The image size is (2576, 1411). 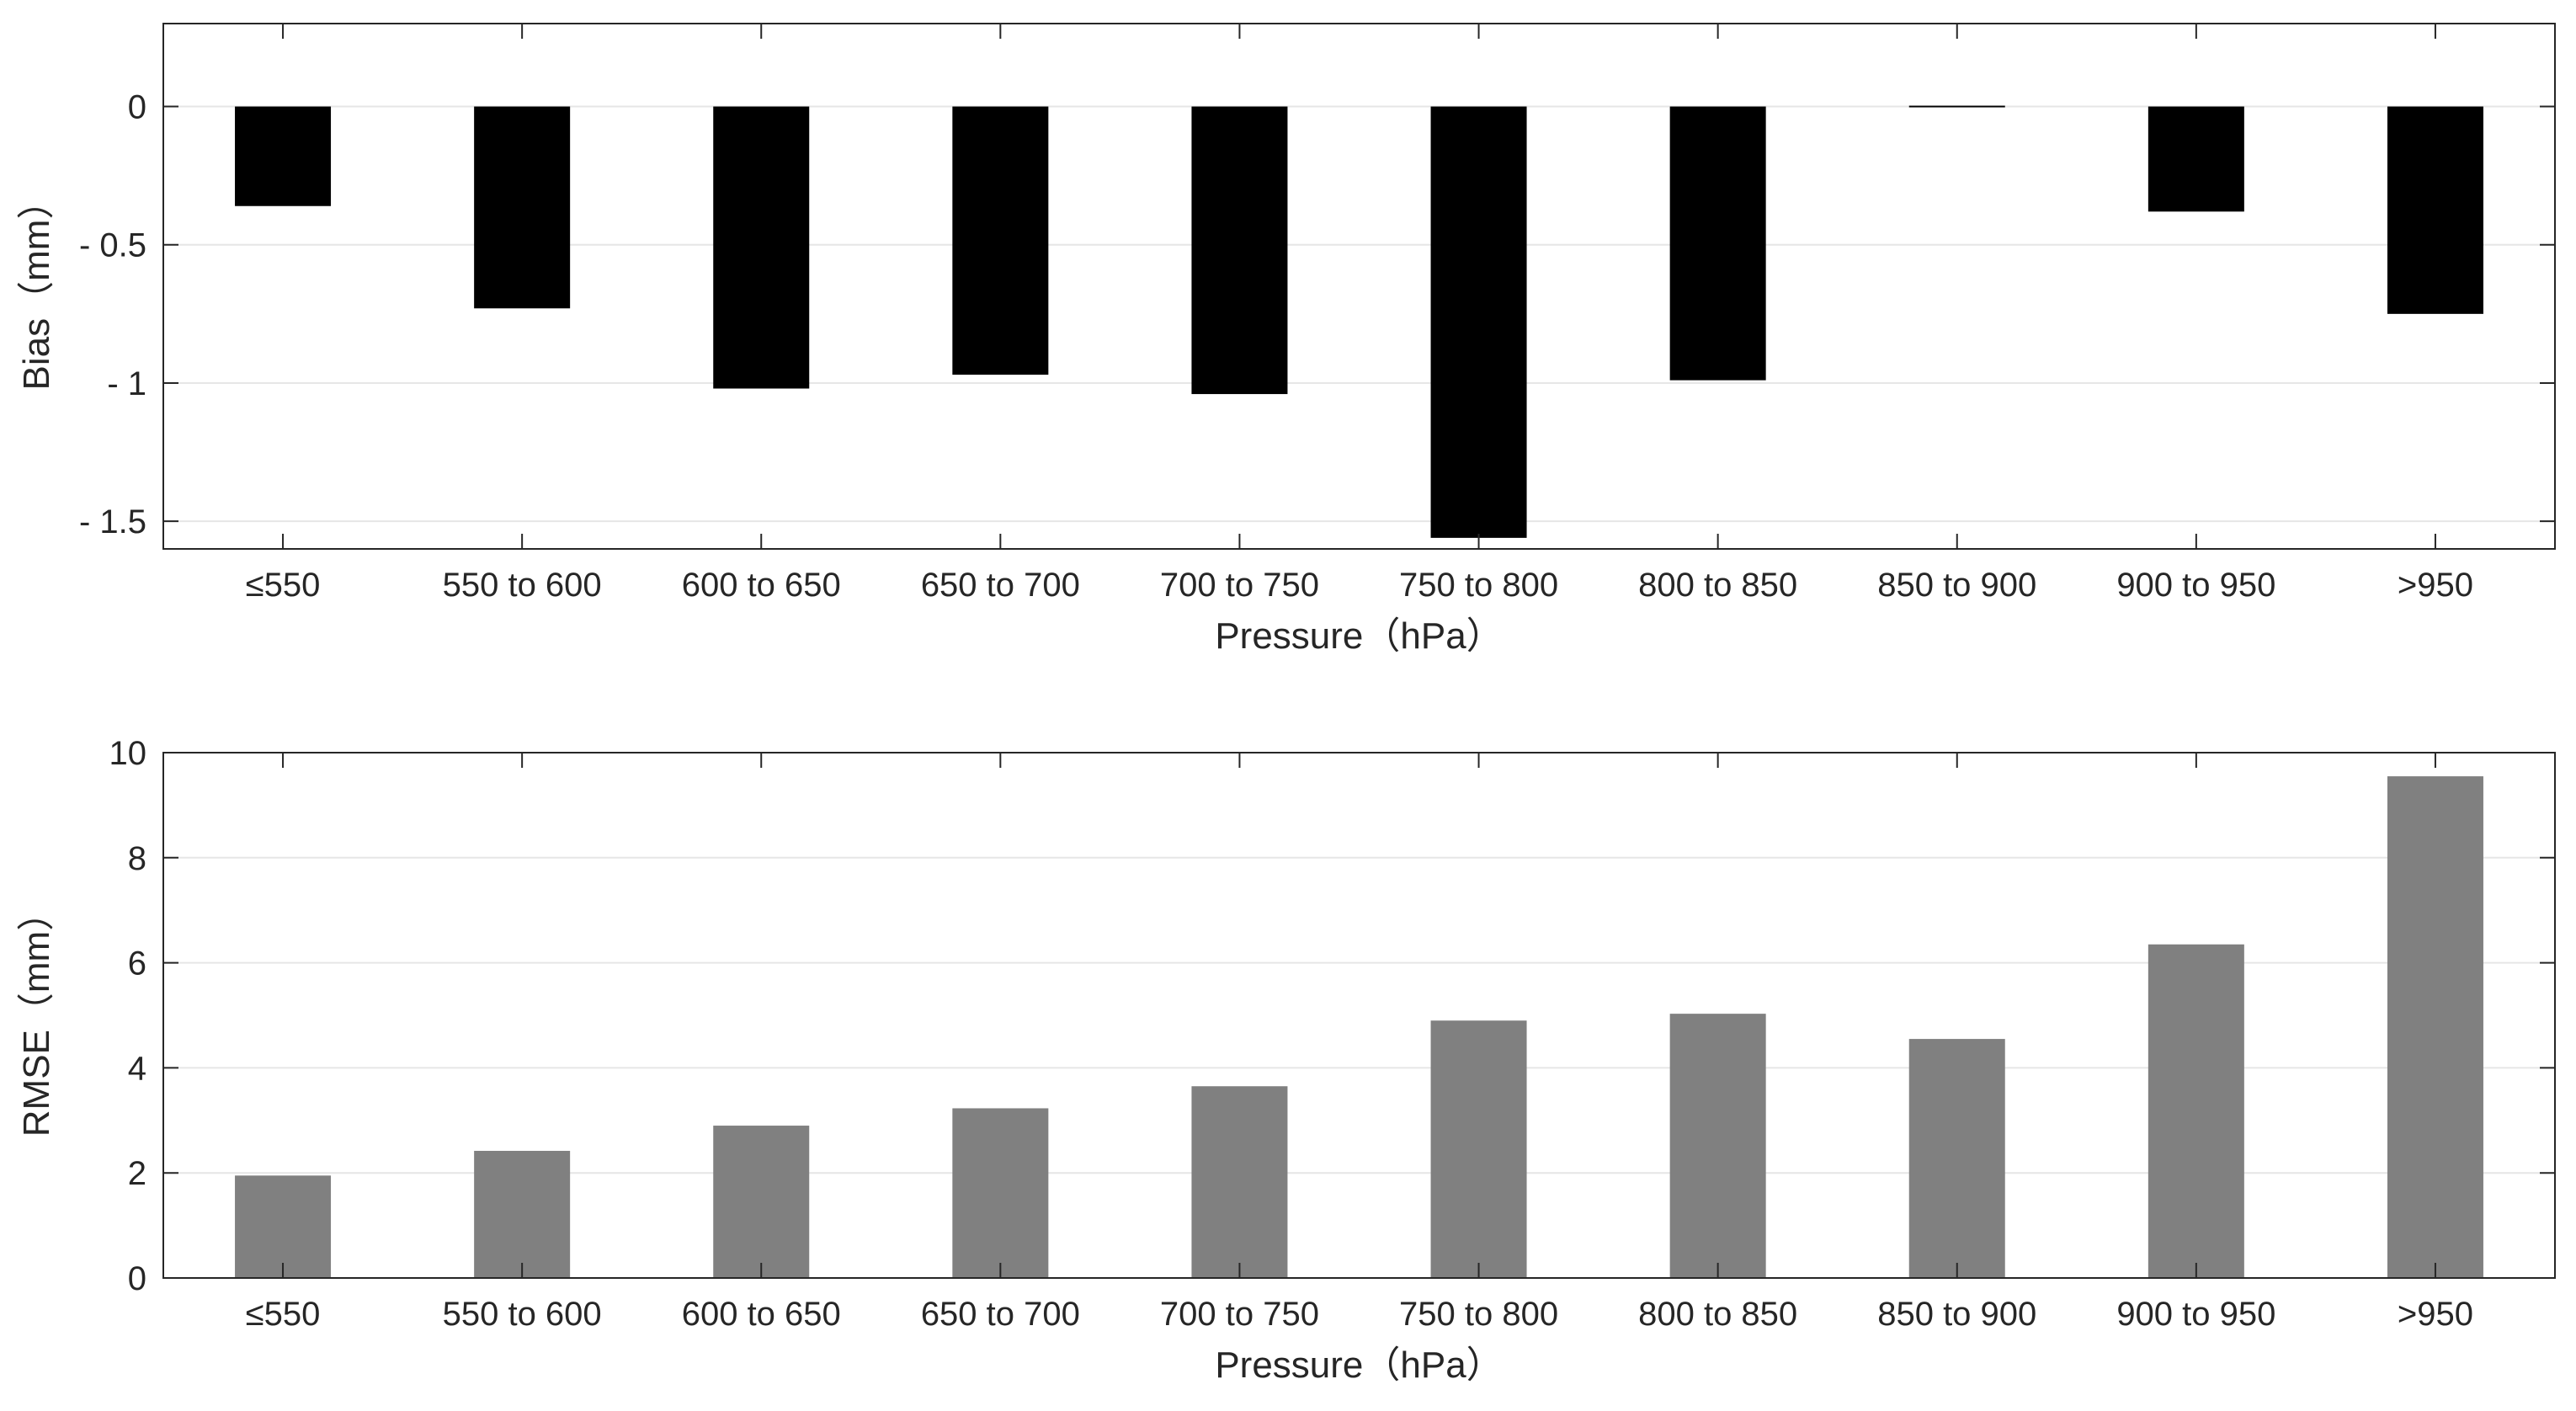 What do you see at coordinates (1240, 585) in the screenshot?
I see `bias-x-tick-label: 700 to 750` at bounding box center [1240, 585].